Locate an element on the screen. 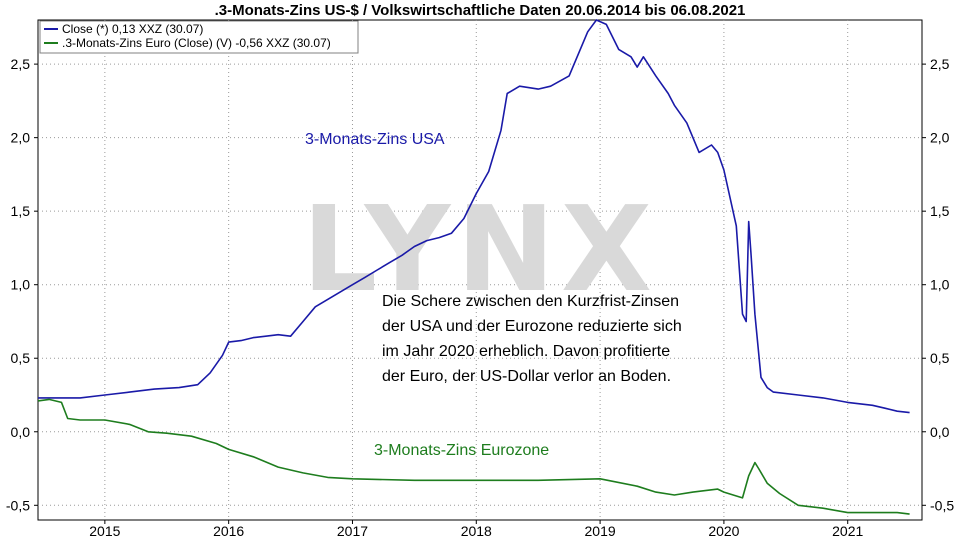 The height and width of the screenshot is (540, 960). x-tick-label: 2015 is located at coordinates (104, 531).